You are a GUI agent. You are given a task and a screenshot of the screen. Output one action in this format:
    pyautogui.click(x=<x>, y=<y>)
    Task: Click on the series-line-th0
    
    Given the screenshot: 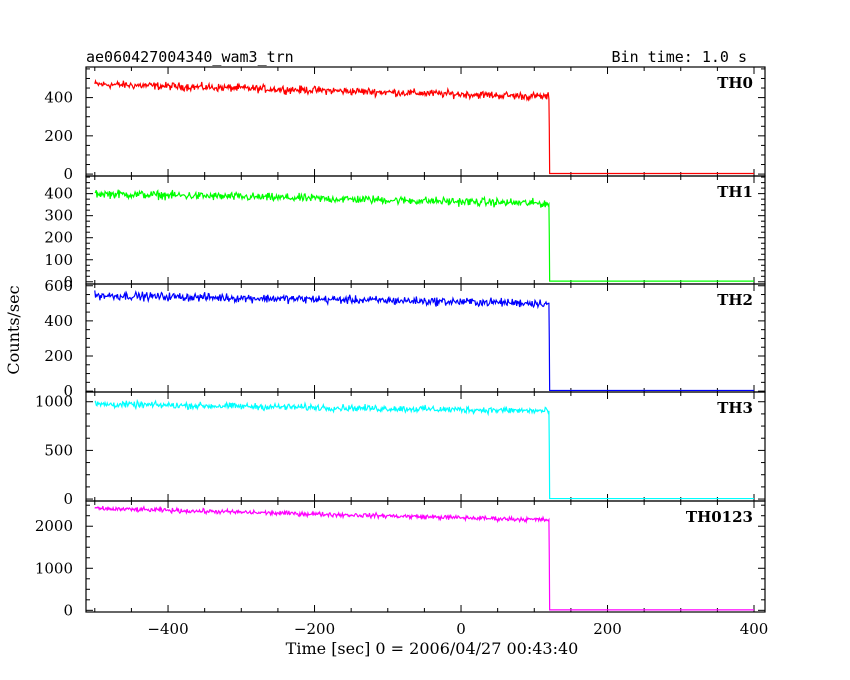 What is the action you would take?
    pyautogui.click(x=424, y=126)
    